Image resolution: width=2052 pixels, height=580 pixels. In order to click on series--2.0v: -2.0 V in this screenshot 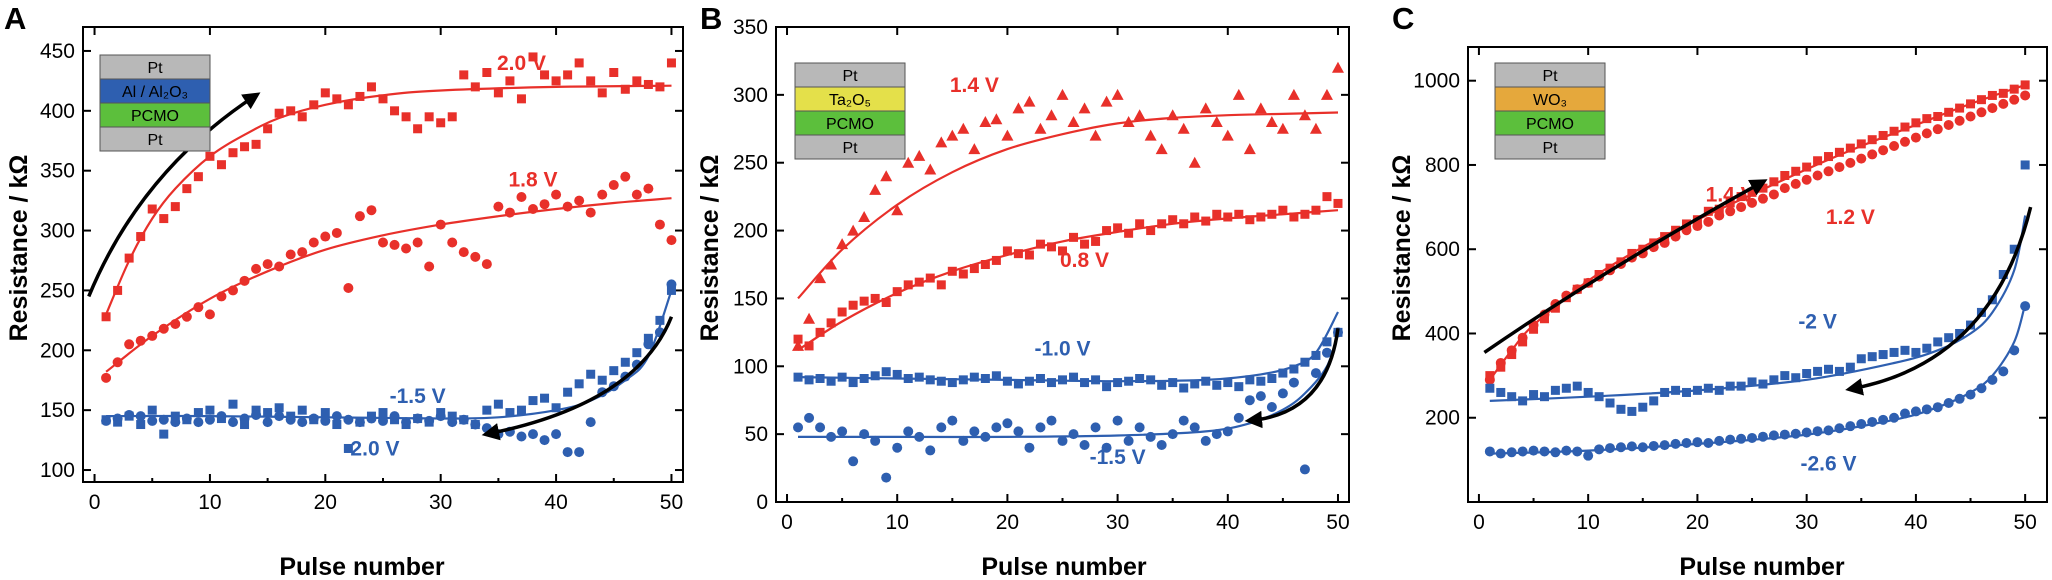, I will do `click(389, 370)`.